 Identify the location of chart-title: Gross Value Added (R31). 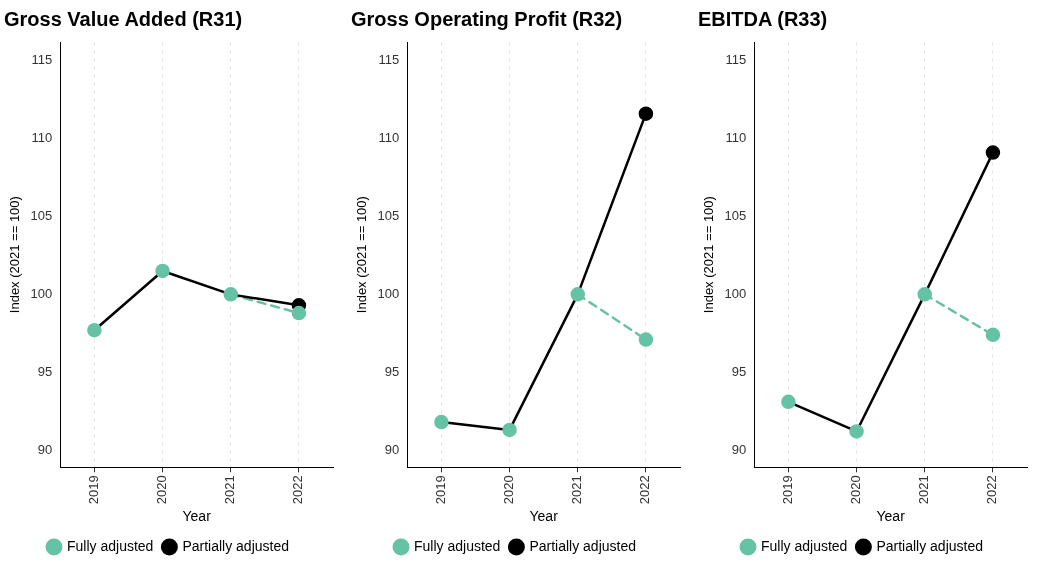
(123, 18).